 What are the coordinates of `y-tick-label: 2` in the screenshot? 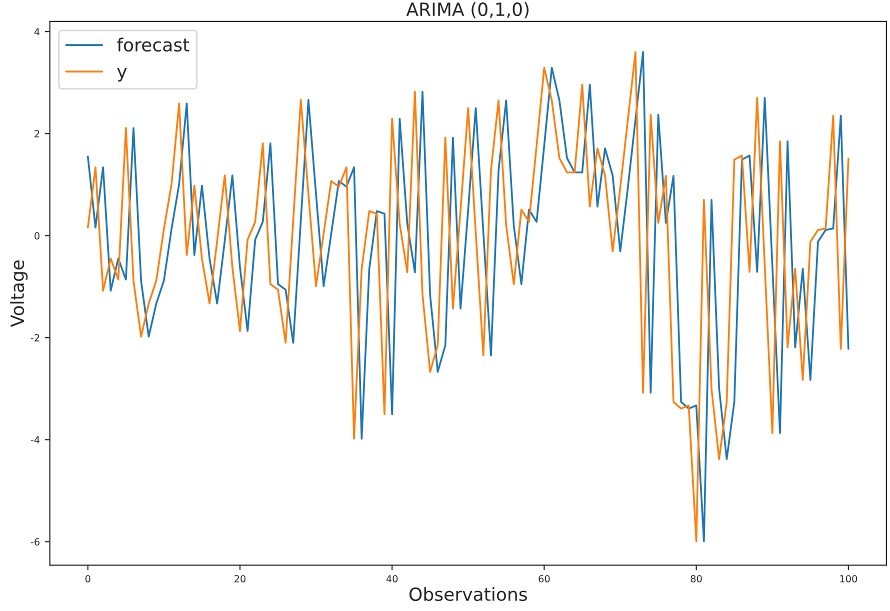 It's located at (37, 134).